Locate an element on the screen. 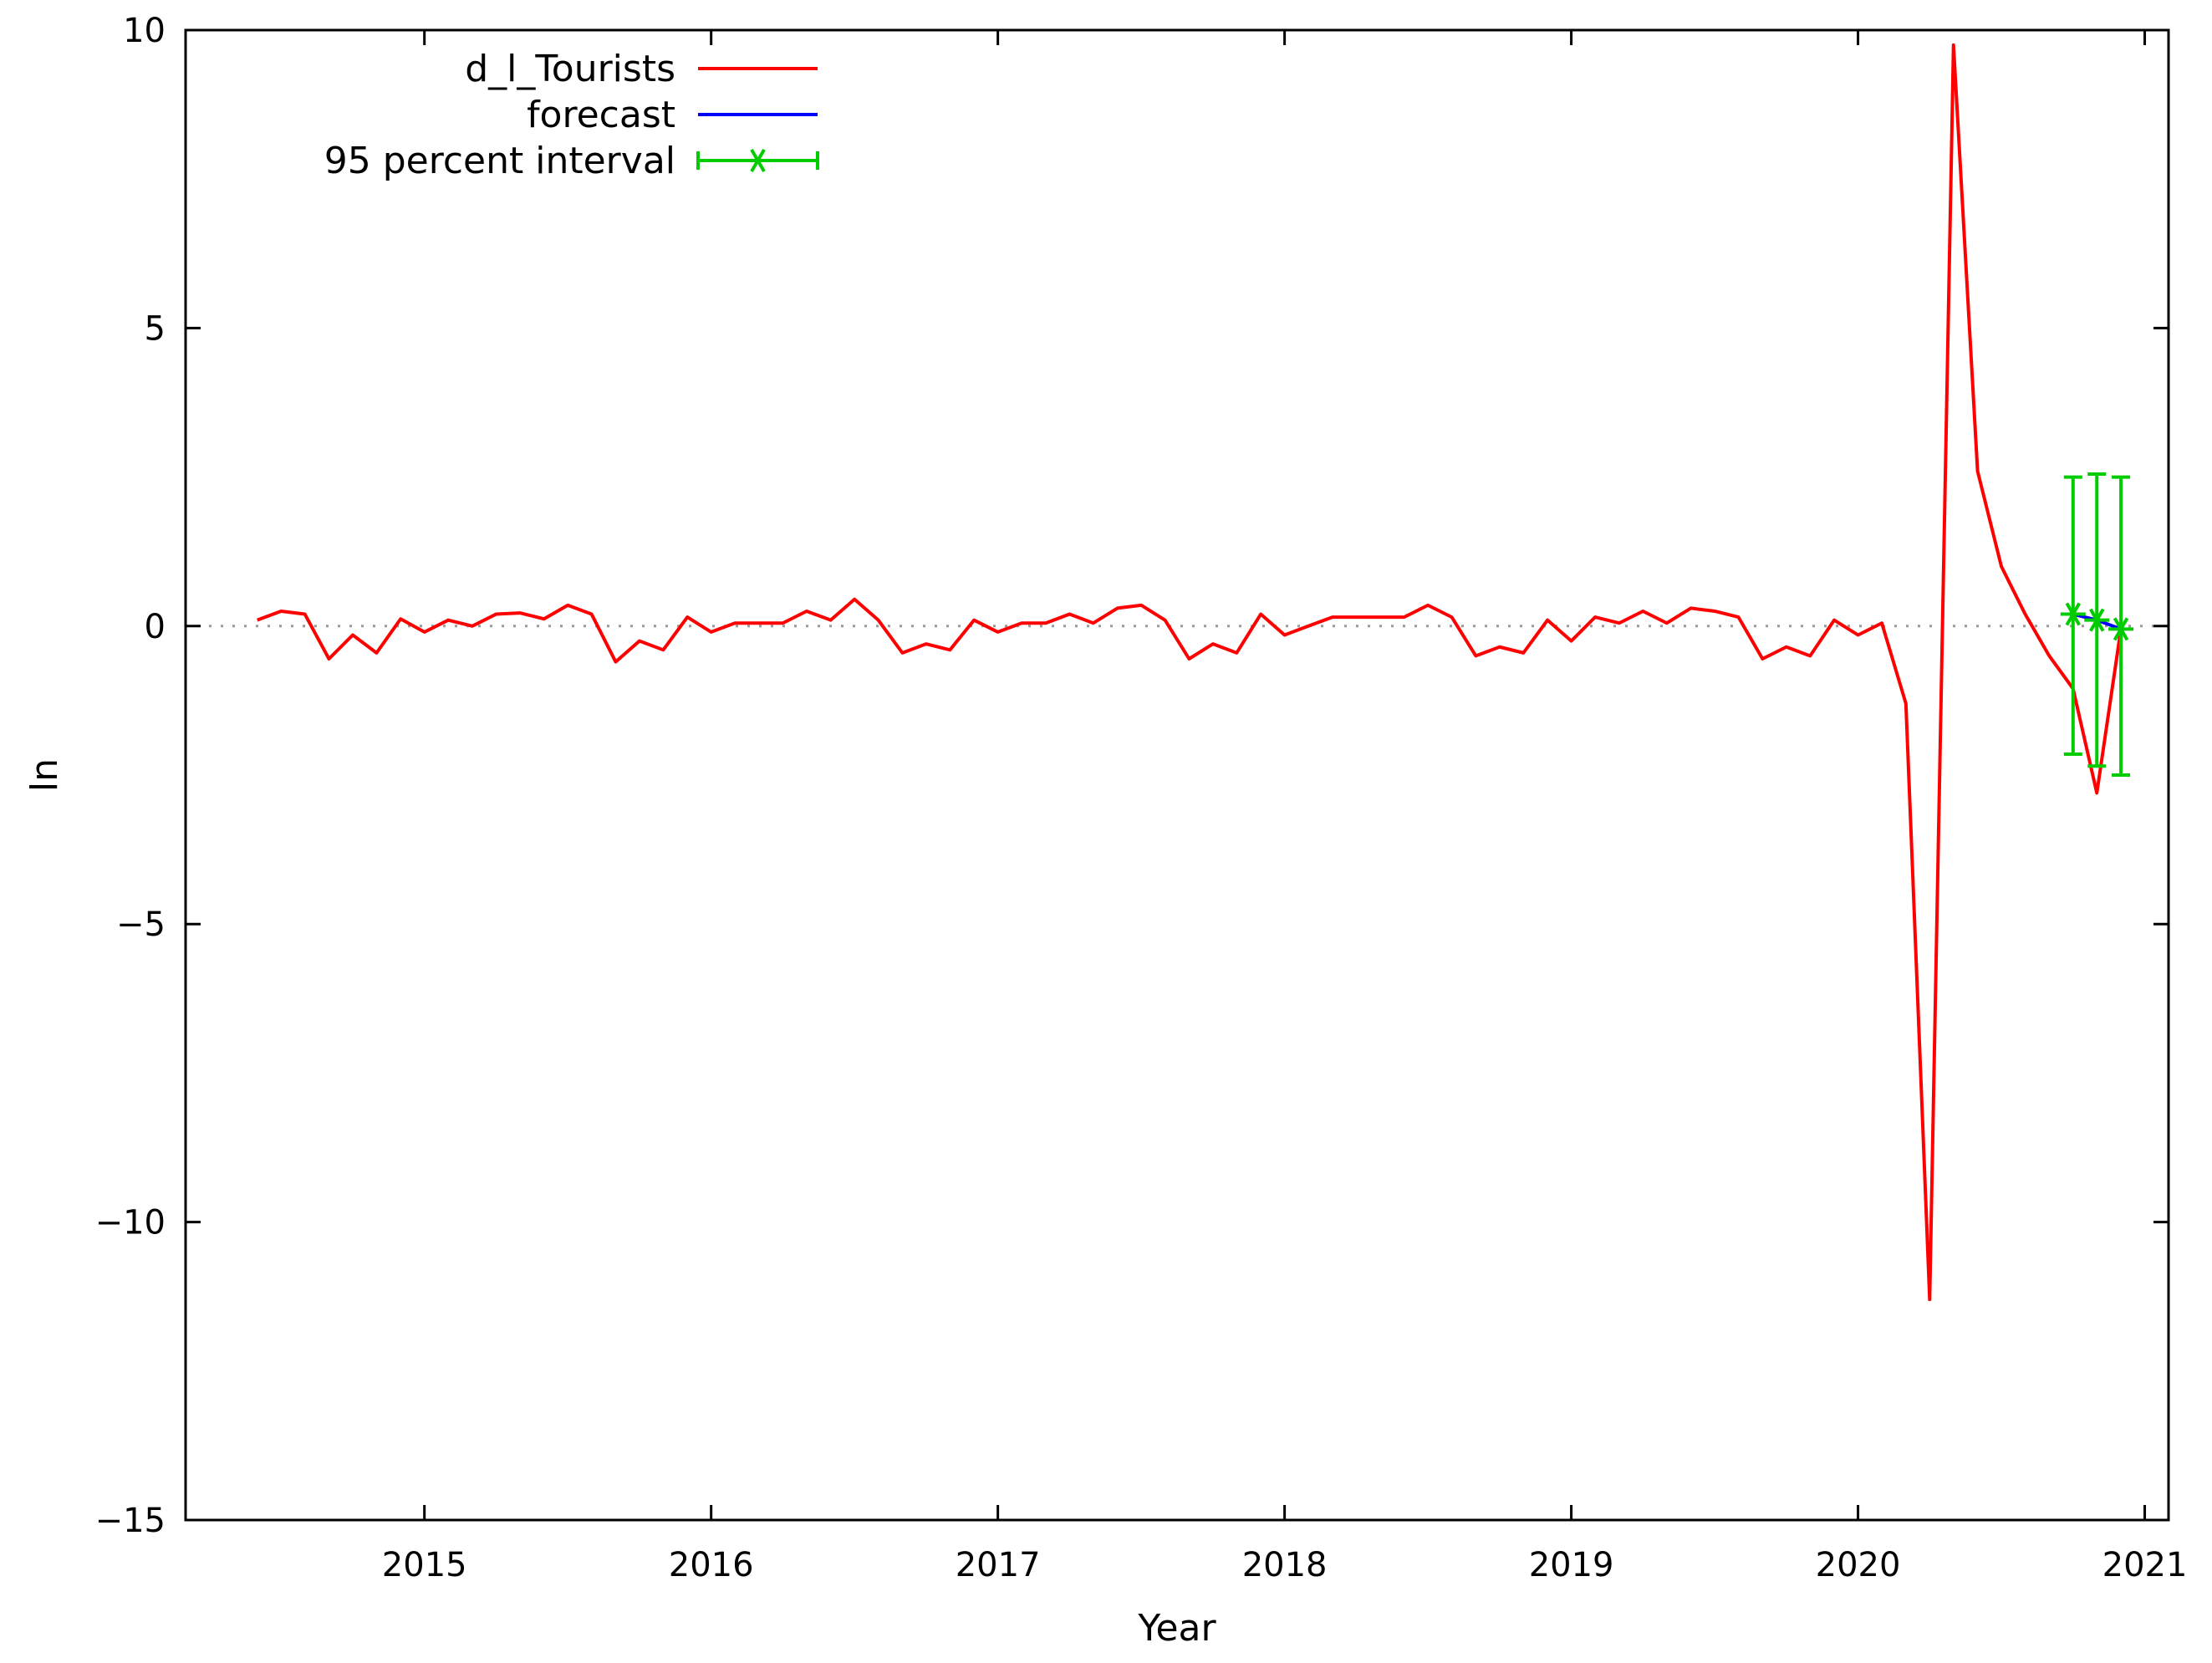 The image size is (2212, 1663). legend-label-forecast: forecast is located at coordinates (601, 115).